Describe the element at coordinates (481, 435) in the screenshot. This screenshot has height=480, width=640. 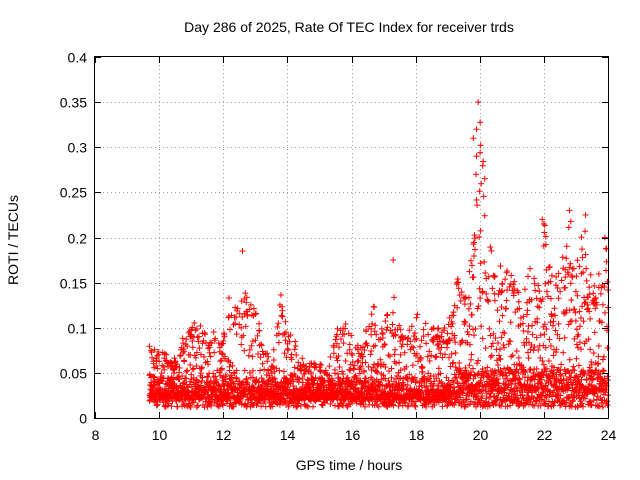
I see `x-tick-label: 20` at that location.